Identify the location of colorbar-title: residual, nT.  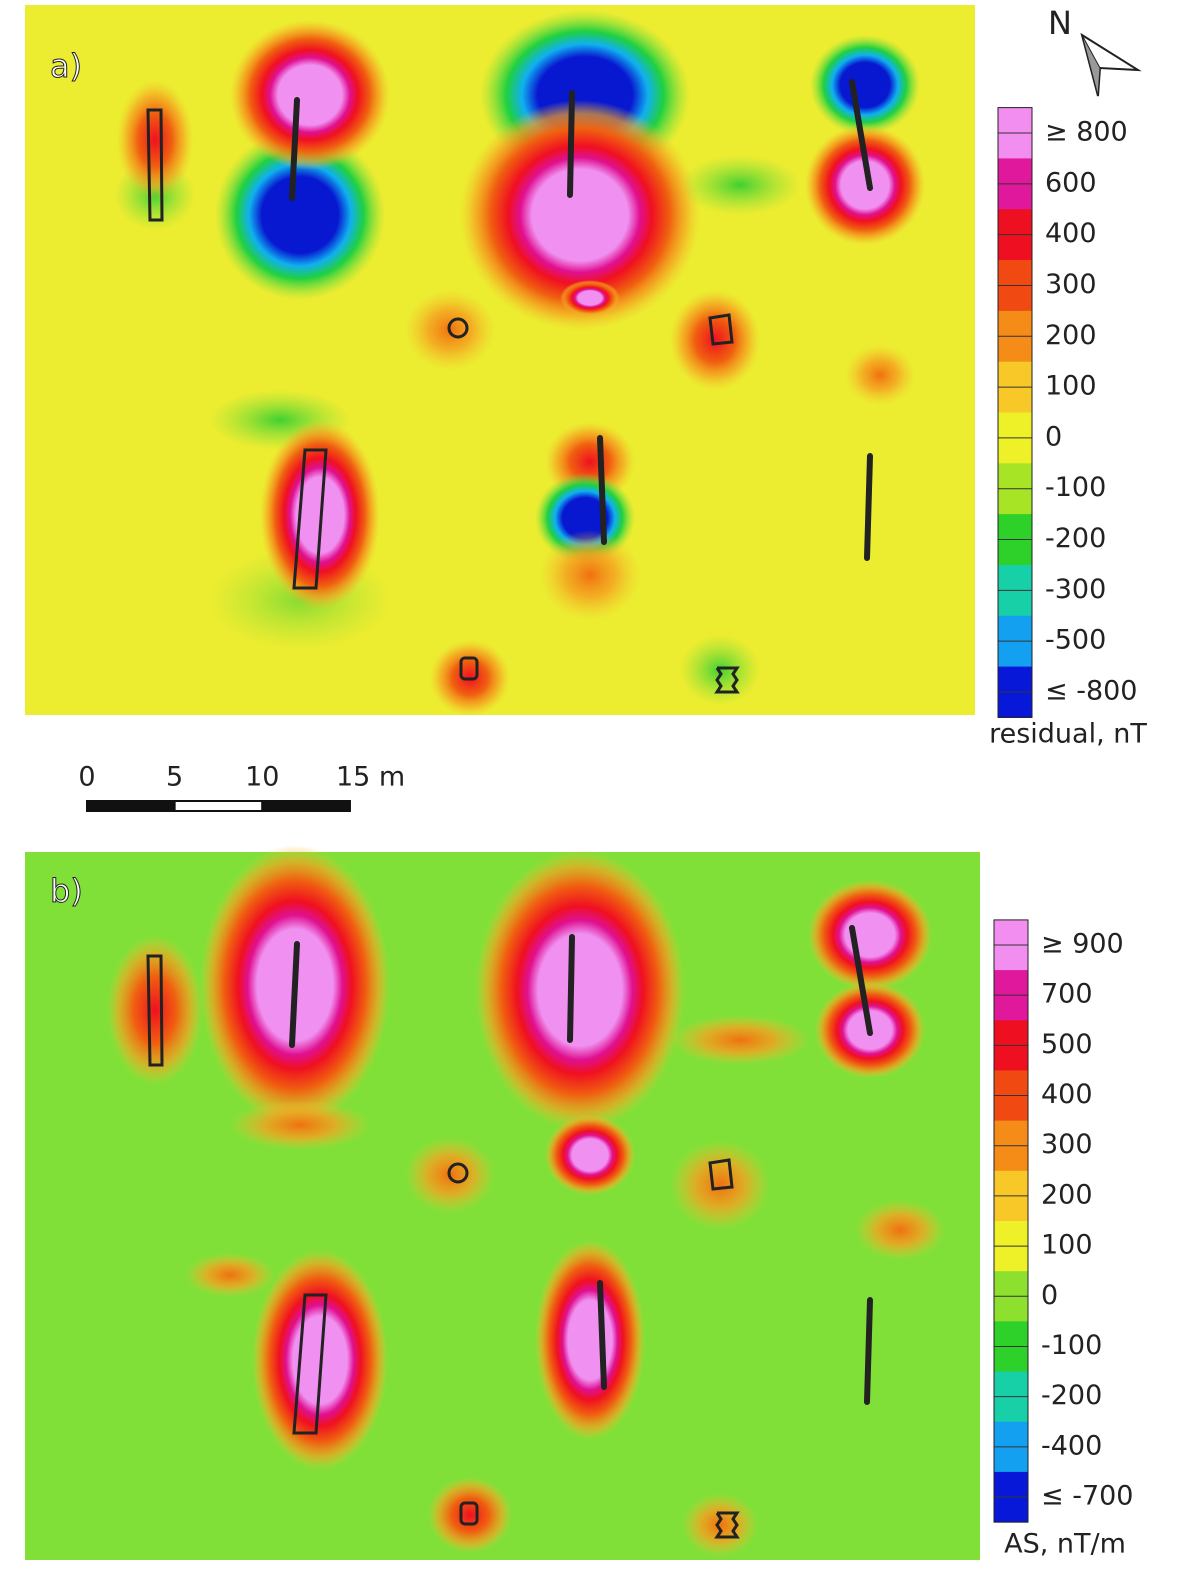
(1068, 734).